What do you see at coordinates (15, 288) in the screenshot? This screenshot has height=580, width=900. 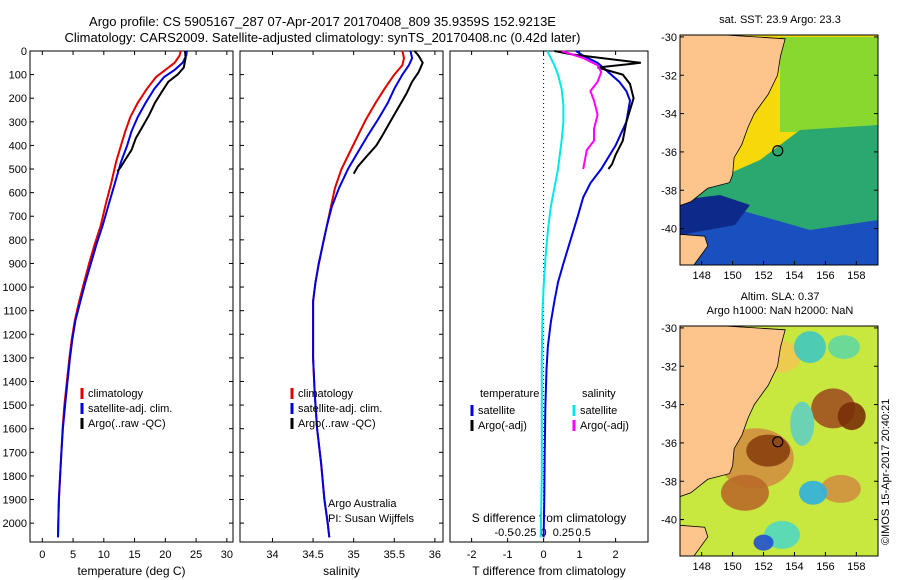 I see `y-tick-label: 1000` at bounding box center [15, 288].